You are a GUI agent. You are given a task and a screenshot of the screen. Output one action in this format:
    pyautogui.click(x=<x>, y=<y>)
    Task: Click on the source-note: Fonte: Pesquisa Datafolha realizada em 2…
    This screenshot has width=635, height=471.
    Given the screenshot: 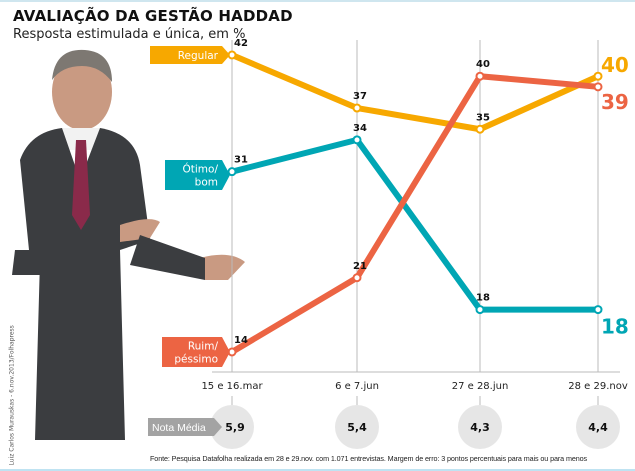 What is the action you would take?
    pyautogui.click(x=369, y=458)
    